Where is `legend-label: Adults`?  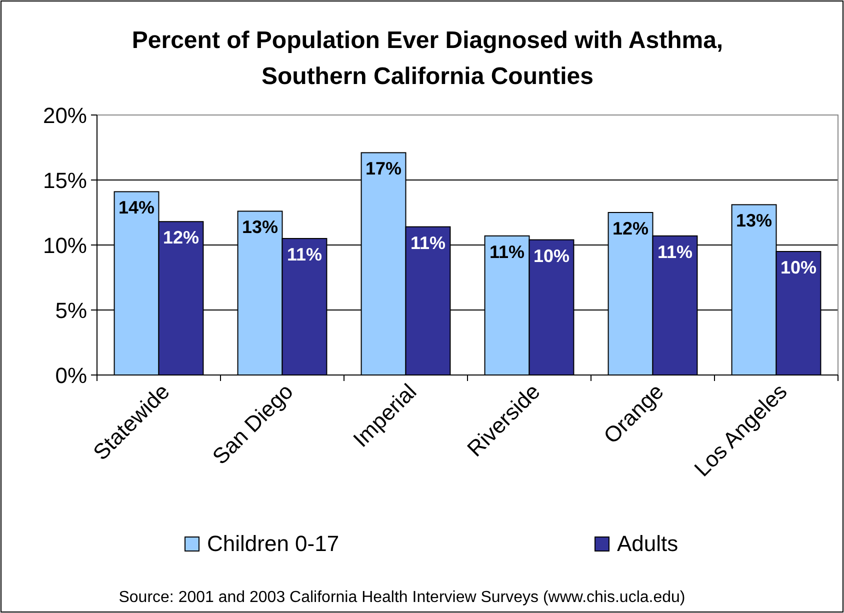
legend-label: Adults is located at coordinates (647, 543).